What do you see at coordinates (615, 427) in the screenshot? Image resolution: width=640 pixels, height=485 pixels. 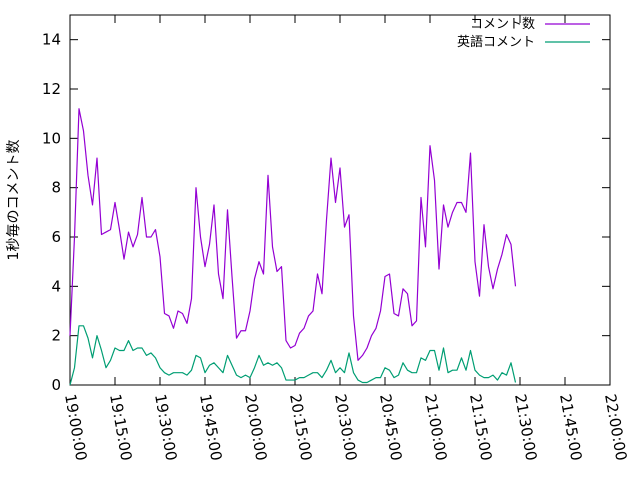 I see `x-tick-label: 22:00:00` at bounding box center [615, 427].